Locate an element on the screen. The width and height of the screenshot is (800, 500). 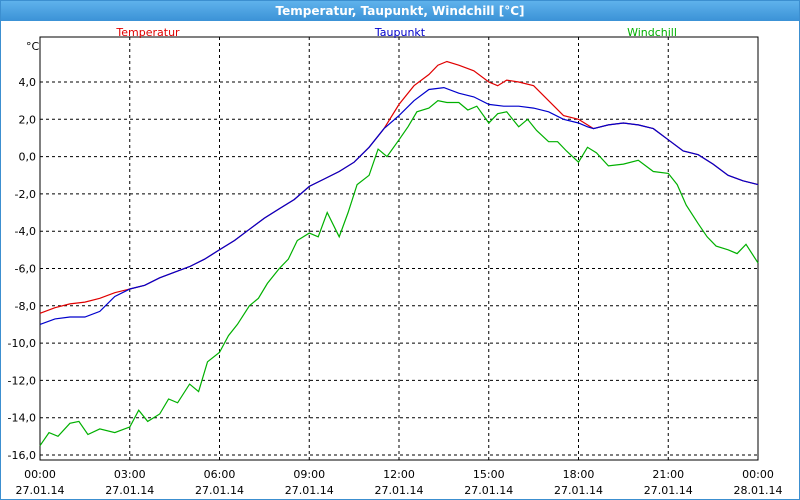
x-tick-time: 06:00 is located at coordinates (220, 474).